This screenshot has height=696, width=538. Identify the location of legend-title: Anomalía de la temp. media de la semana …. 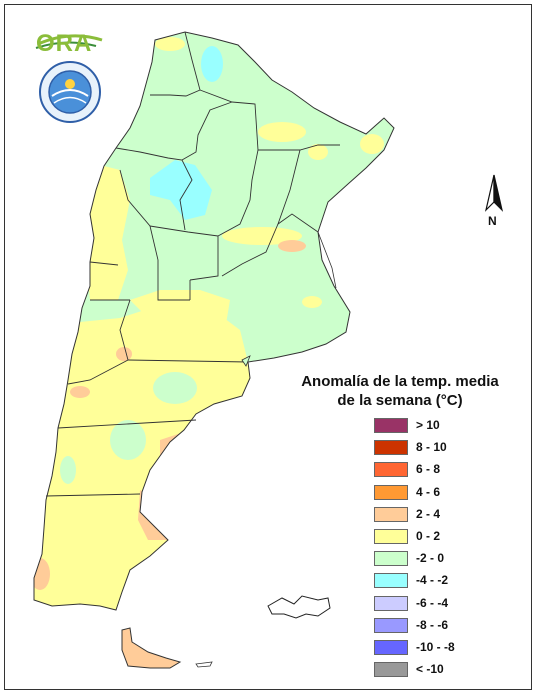
(400, 391).